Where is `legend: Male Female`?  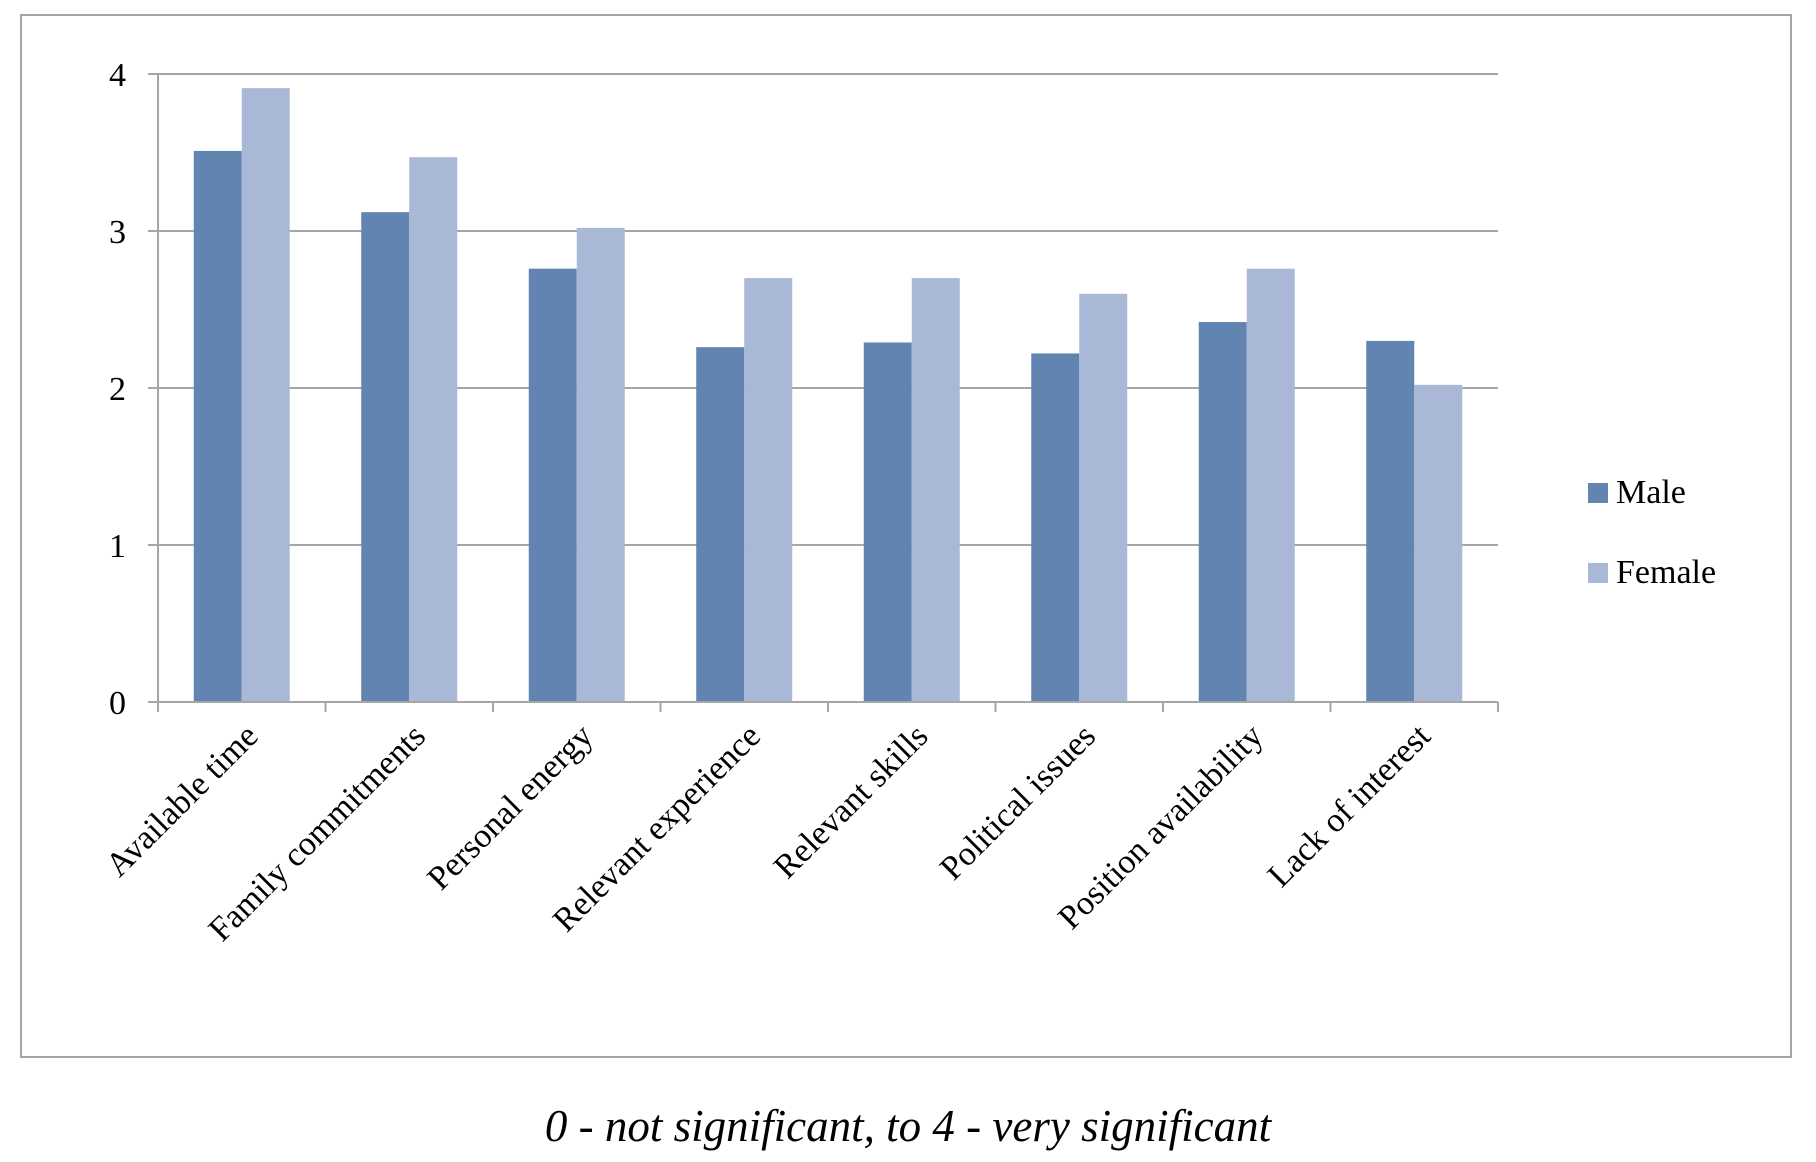 legend: Male Female is located at coordinates (1652, 532).